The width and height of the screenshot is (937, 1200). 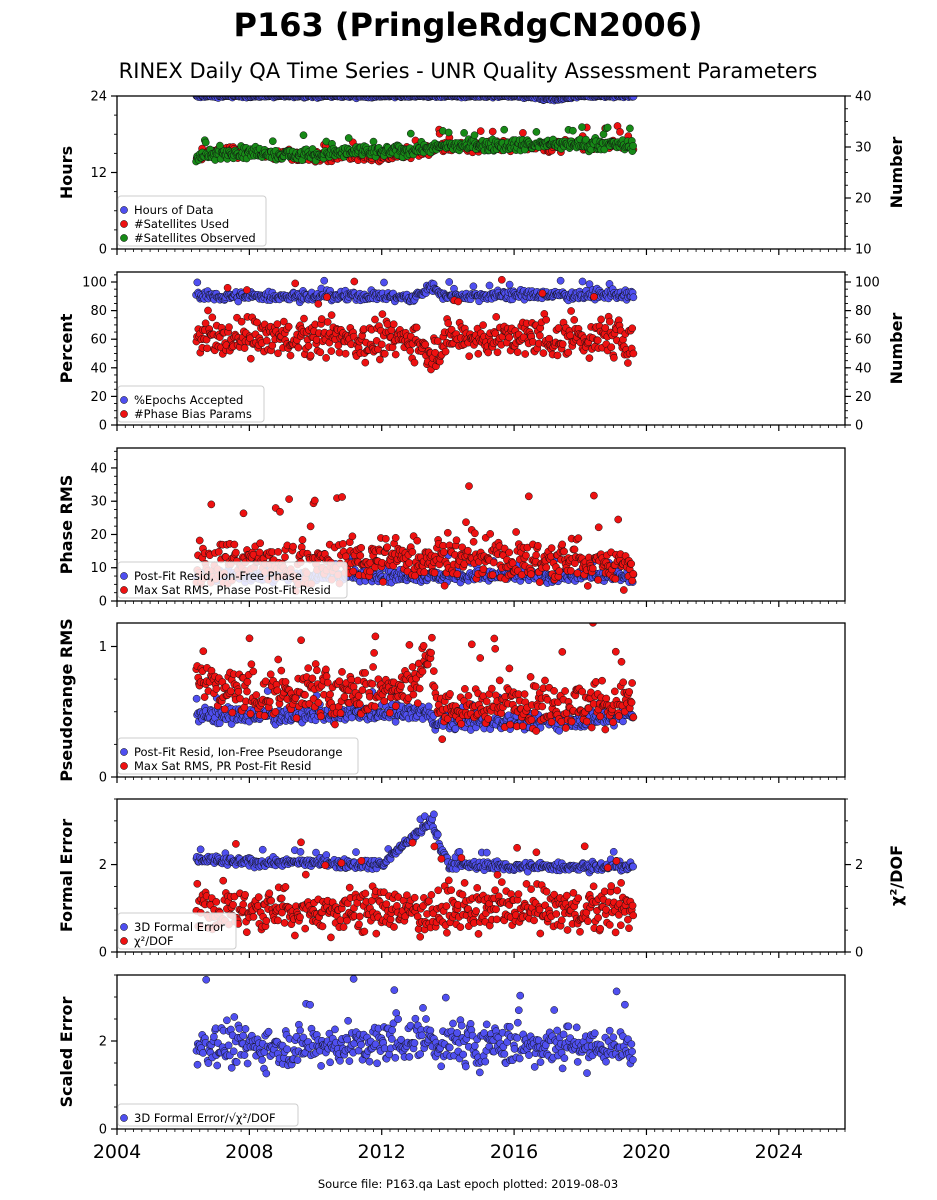 What do you see at coordinates (98, 368) in the screenshot?
I see `y-tick-label: 40` at bounding box center [98, 368].